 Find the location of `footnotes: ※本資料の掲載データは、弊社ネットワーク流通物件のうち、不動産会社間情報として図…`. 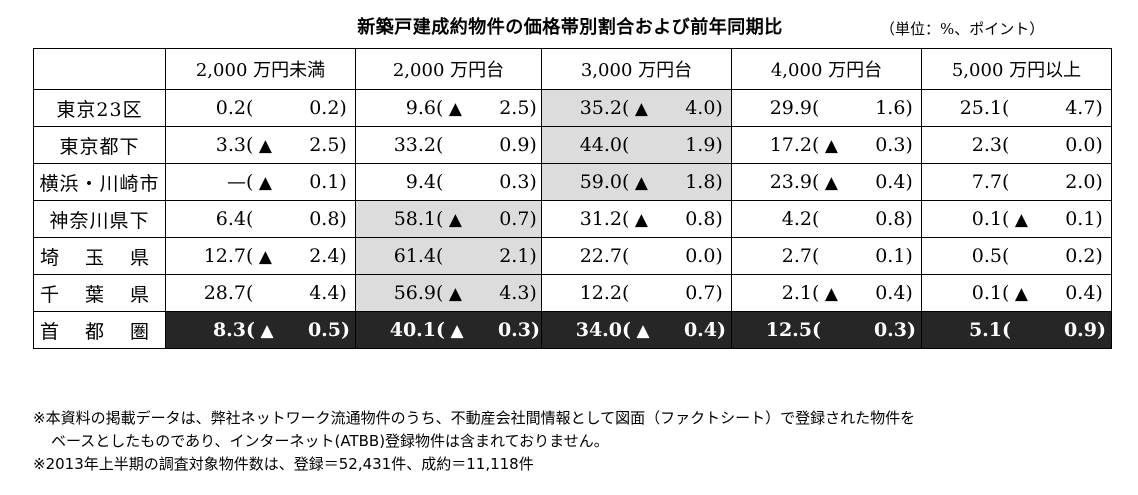

footnotes: ※本資料の掲載データは、弊社ネットワーク流通物件のうち、不動産会社間情報として図… is located at coordinates (474, 441).